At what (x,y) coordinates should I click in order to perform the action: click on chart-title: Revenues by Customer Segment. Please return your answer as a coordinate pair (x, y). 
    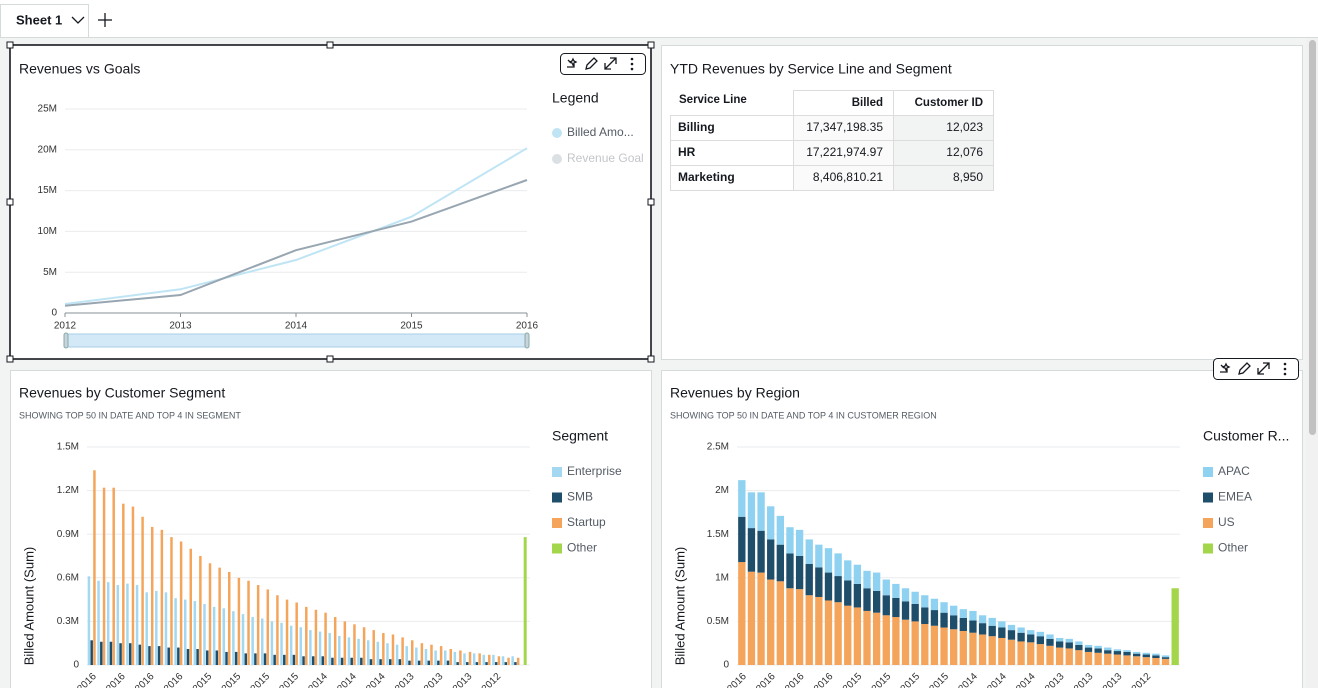
    Looking at the image, I should click on (122, 393).